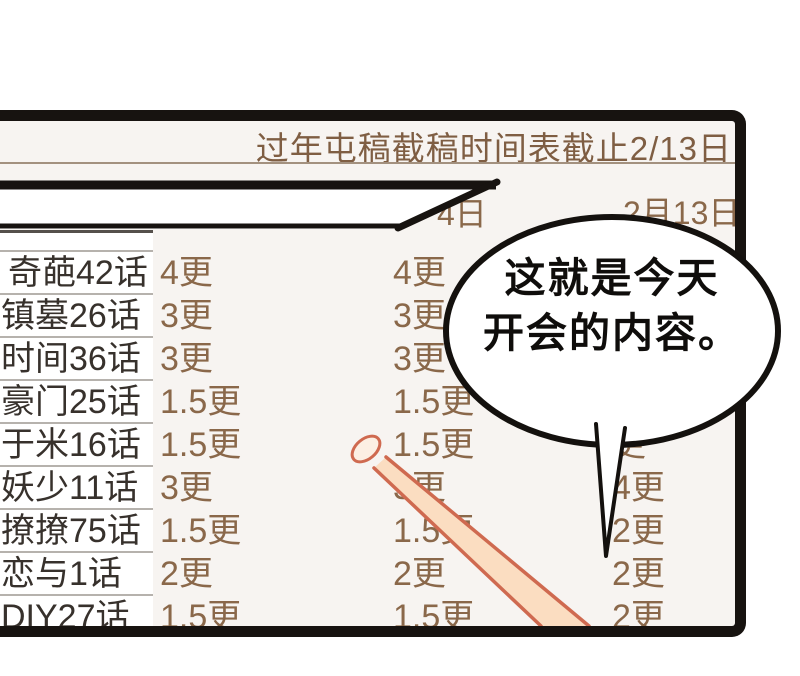 The width and height of the screenshot is (800, 676). Describe the element at coordinates (373, 274) in the screenshot. I see `table-row: 奇葩42话 4更 4更` at that location.